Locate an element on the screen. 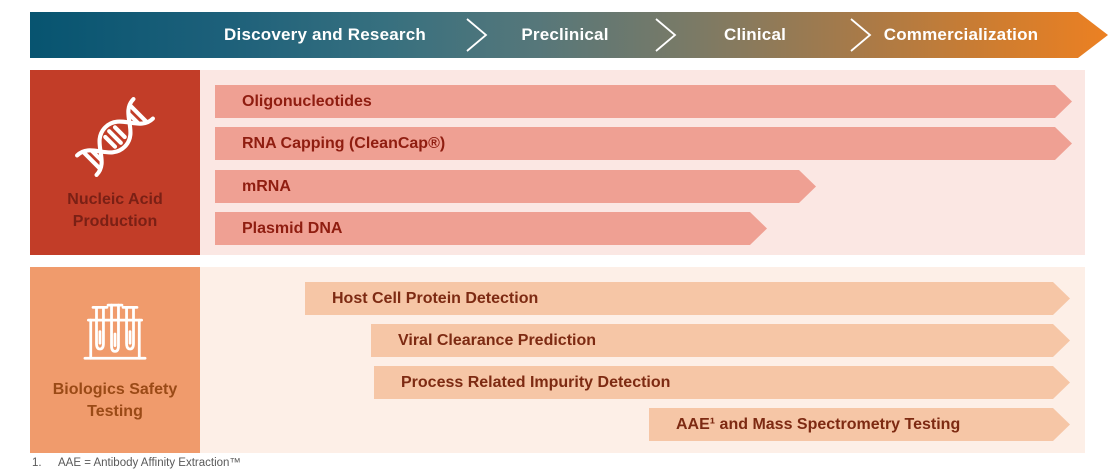 The height and width of the screenshot is (475, 1114). dna-helix-icon is located at coordinates (115, 136).